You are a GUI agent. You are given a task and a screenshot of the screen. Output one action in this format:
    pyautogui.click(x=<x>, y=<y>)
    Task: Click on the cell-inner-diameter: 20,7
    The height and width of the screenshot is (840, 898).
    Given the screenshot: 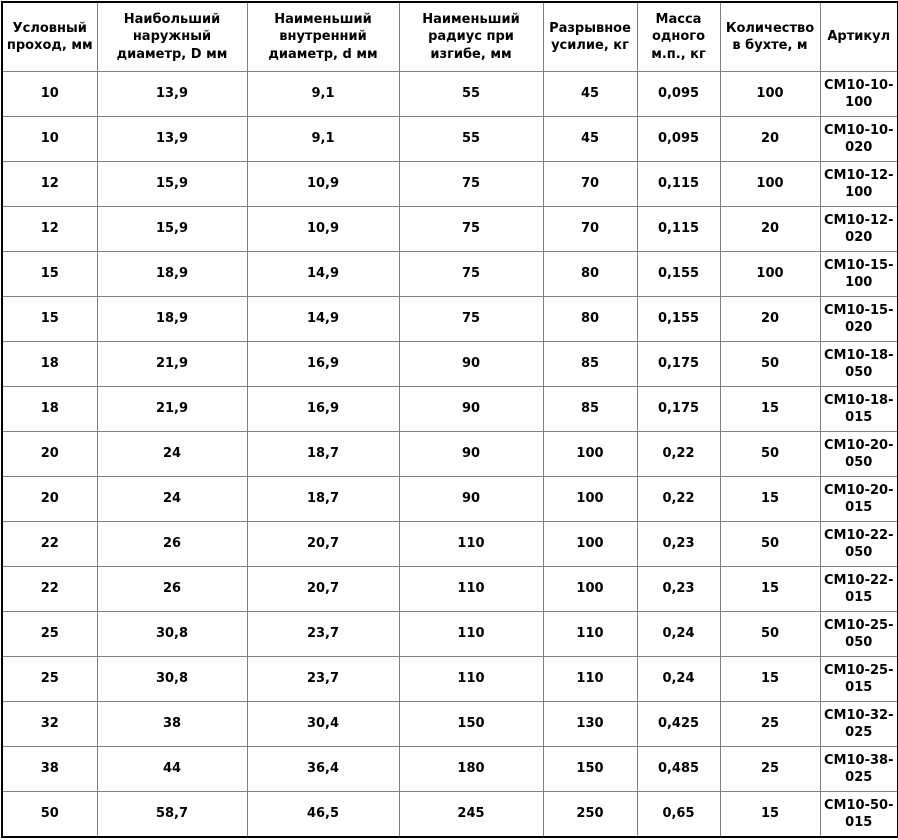 What is the action you would take?
    pyautogui.click(x=323, y=544)
    